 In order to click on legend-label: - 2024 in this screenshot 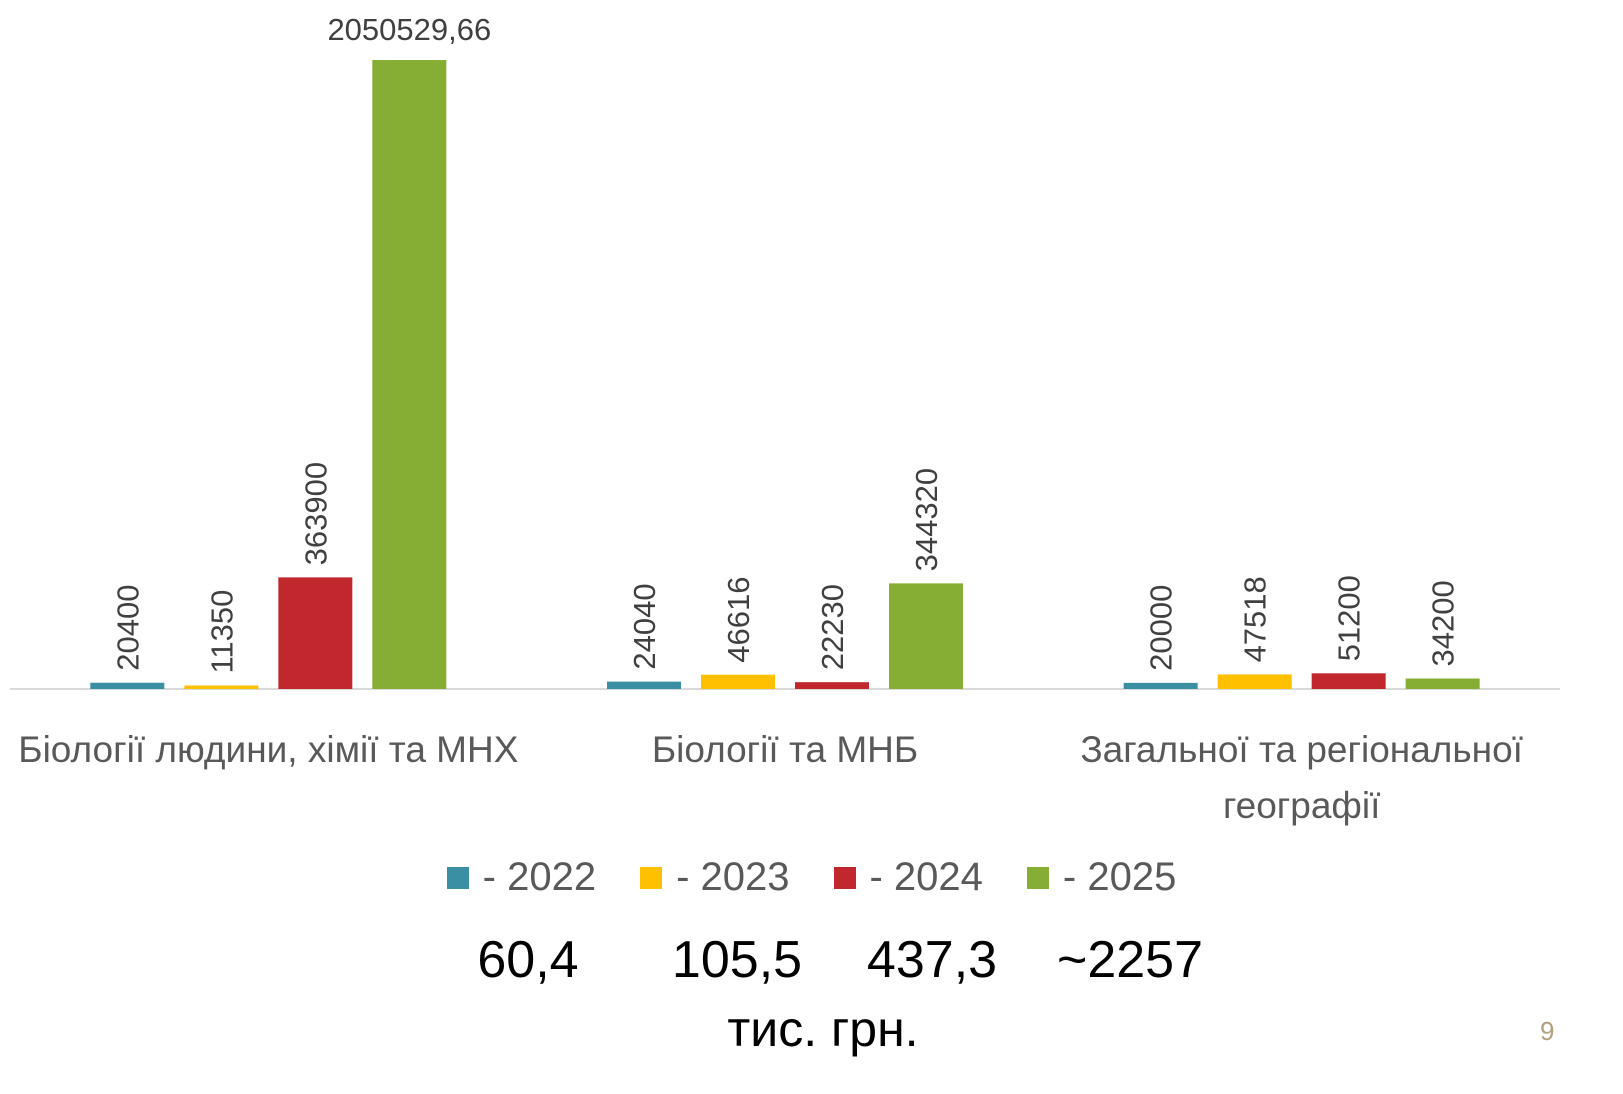, I will do `click(926, 877)`.